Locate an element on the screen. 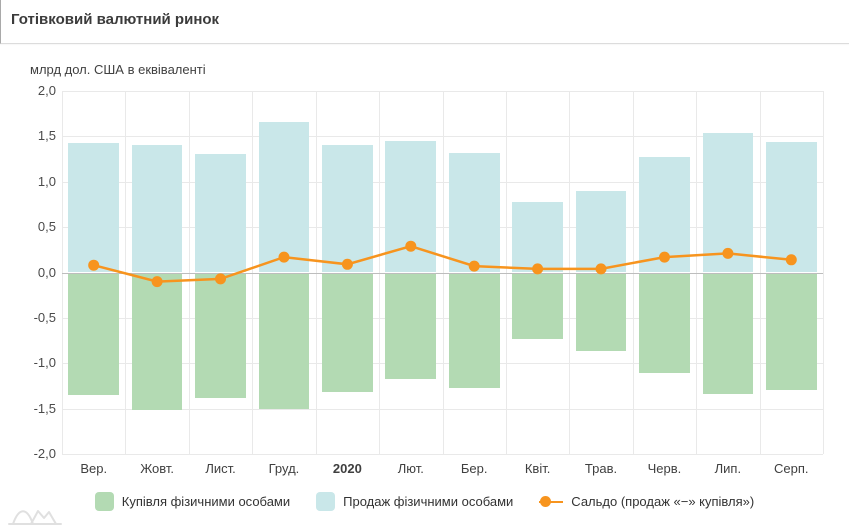 Image resolution: width=849 pixels, height=531 pixels. x-tick-label-Трав.: Трав. is located at coordinates (601, 468).